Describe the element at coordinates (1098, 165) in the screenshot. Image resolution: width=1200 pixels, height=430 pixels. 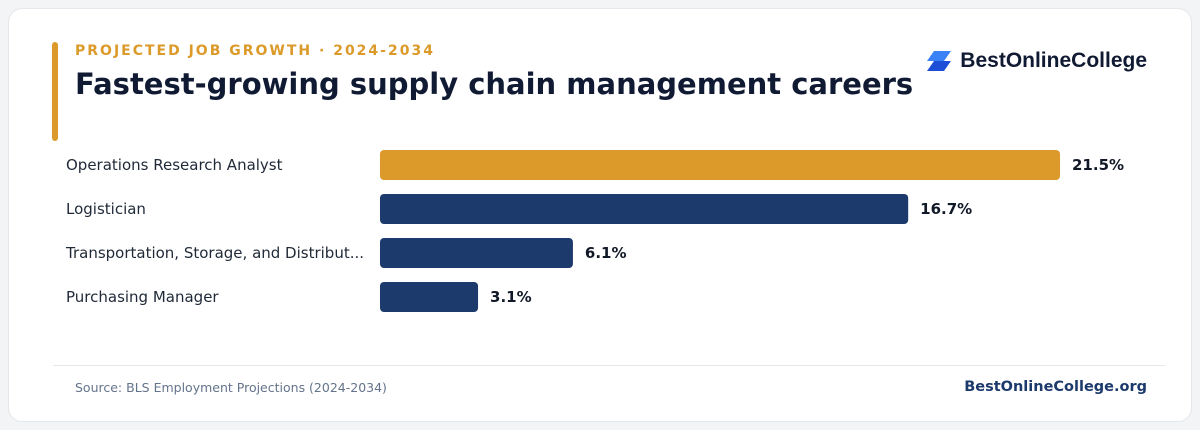
I see `value-label: 21.5%` at that location.